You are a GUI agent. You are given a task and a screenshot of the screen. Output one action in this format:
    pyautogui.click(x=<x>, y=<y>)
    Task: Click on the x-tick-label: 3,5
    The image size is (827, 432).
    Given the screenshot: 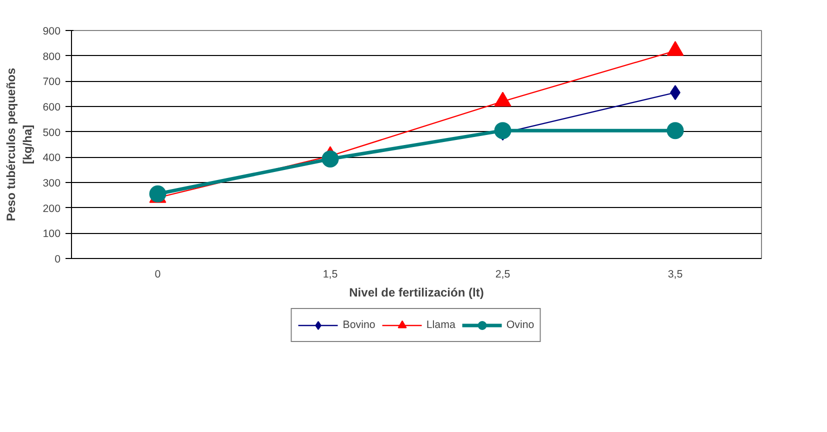 What is the action you would take?
    pyautogui.click(x=675, y=274)
    